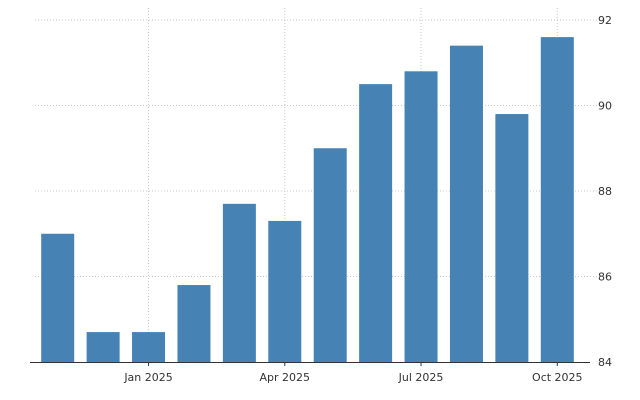  I want to click on x-tick-label-11: Oct 2025, so click(557, 377).